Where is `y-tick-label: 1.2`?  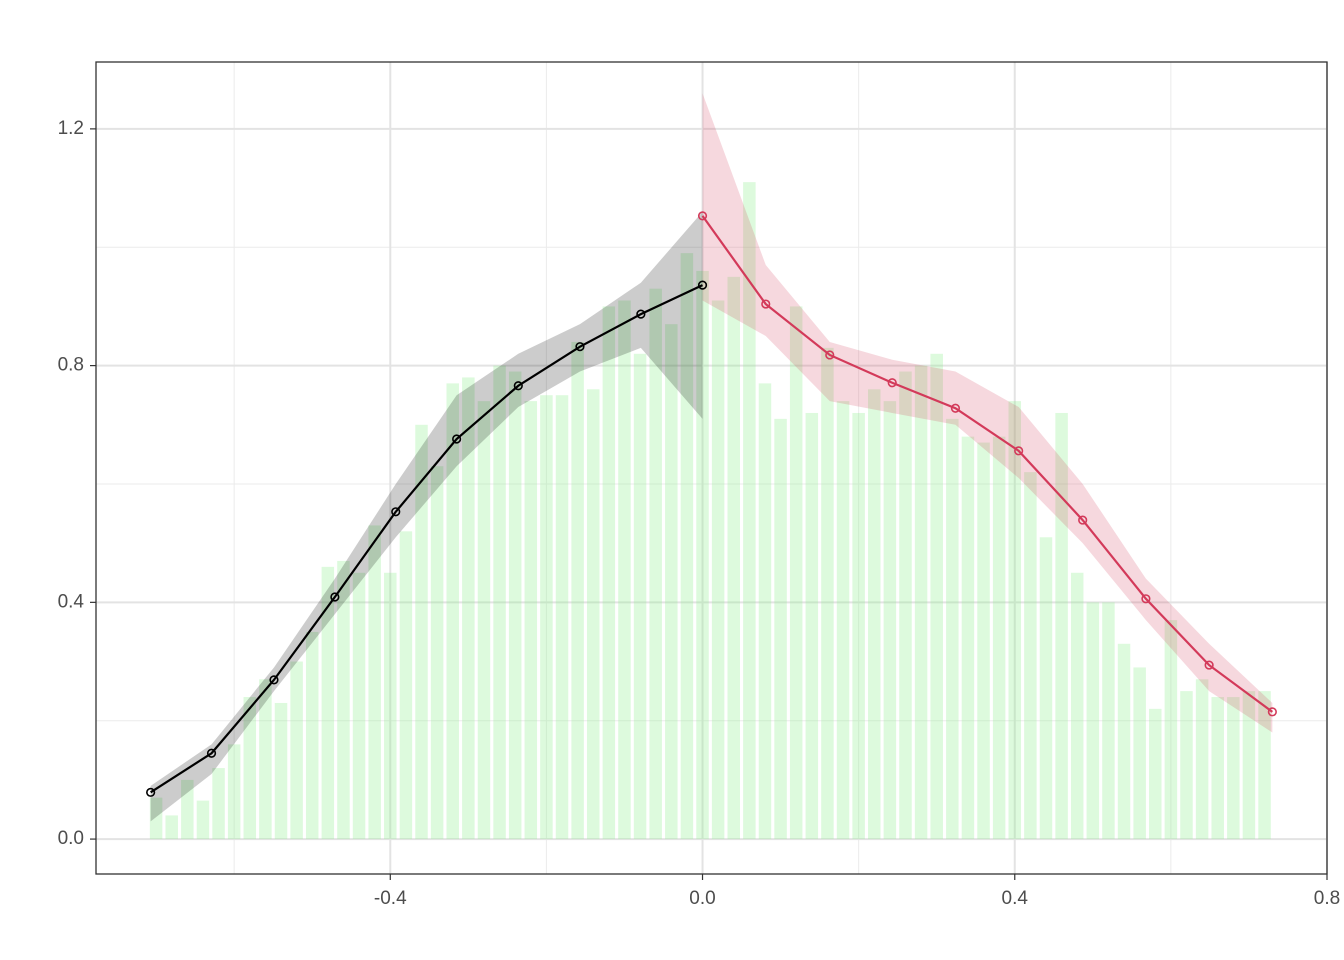
y-tick-label: 1.2 is located at coordinates (71, 128).